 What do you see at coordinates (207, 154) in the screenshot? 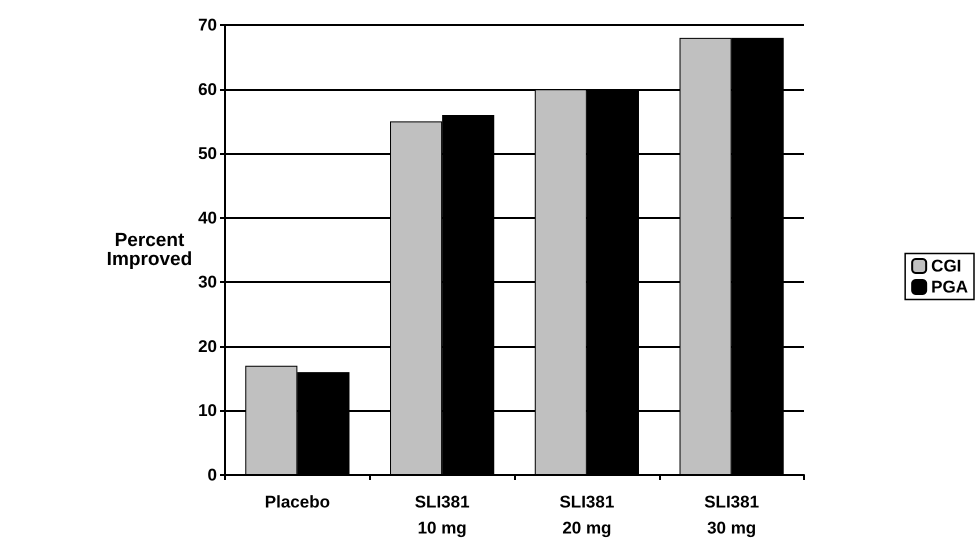
I see `y-tick-label: 50` at bounding box center [207, 154].